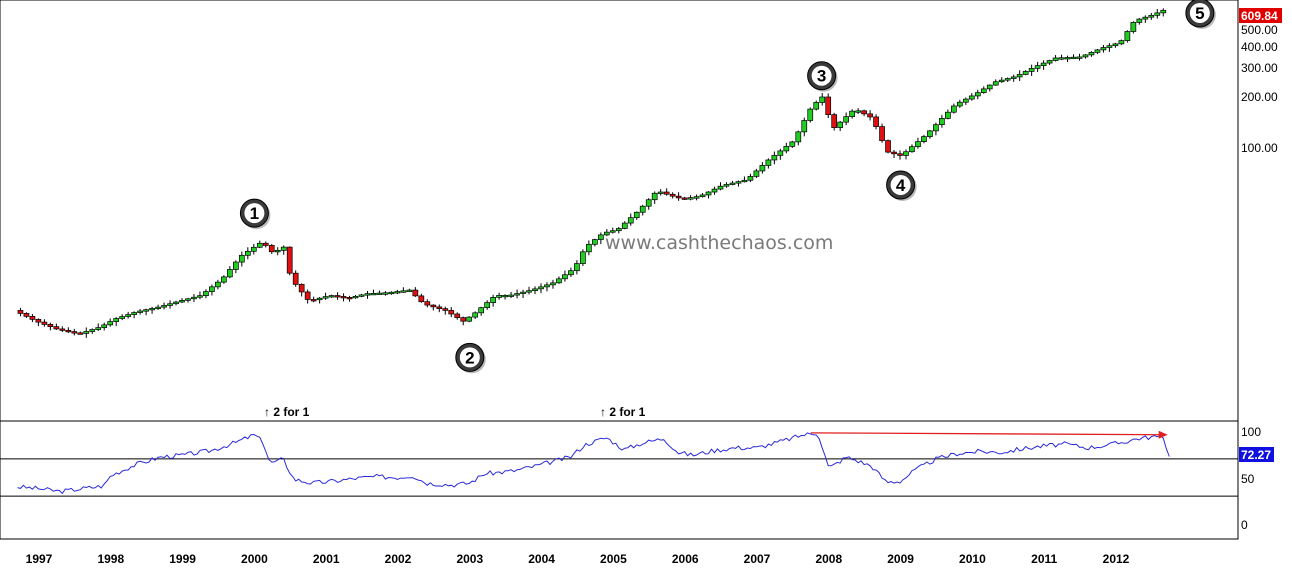  I want to click on last-rsi-tag, so click(1256, 454).